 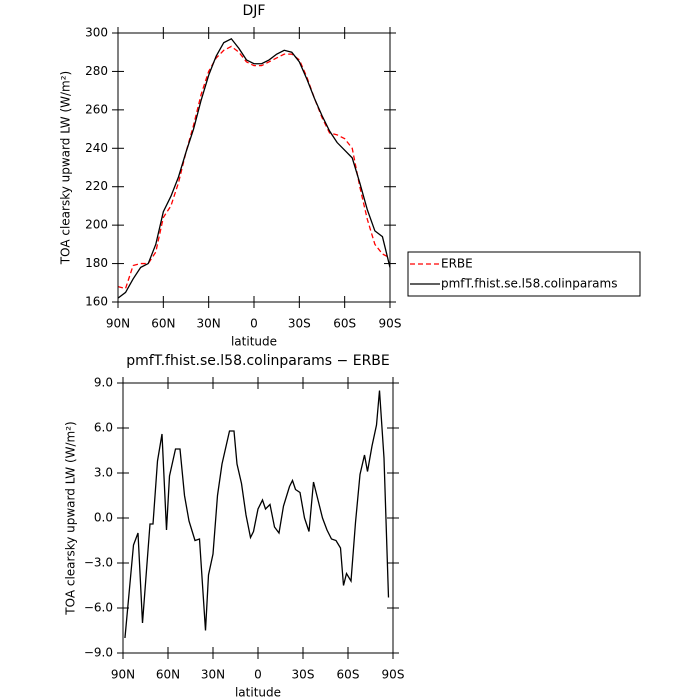 What do you see at coordinates (98, 653) in the screenshot?
I see `y-tick-label: −9.0` at bounding box center [98, 653].